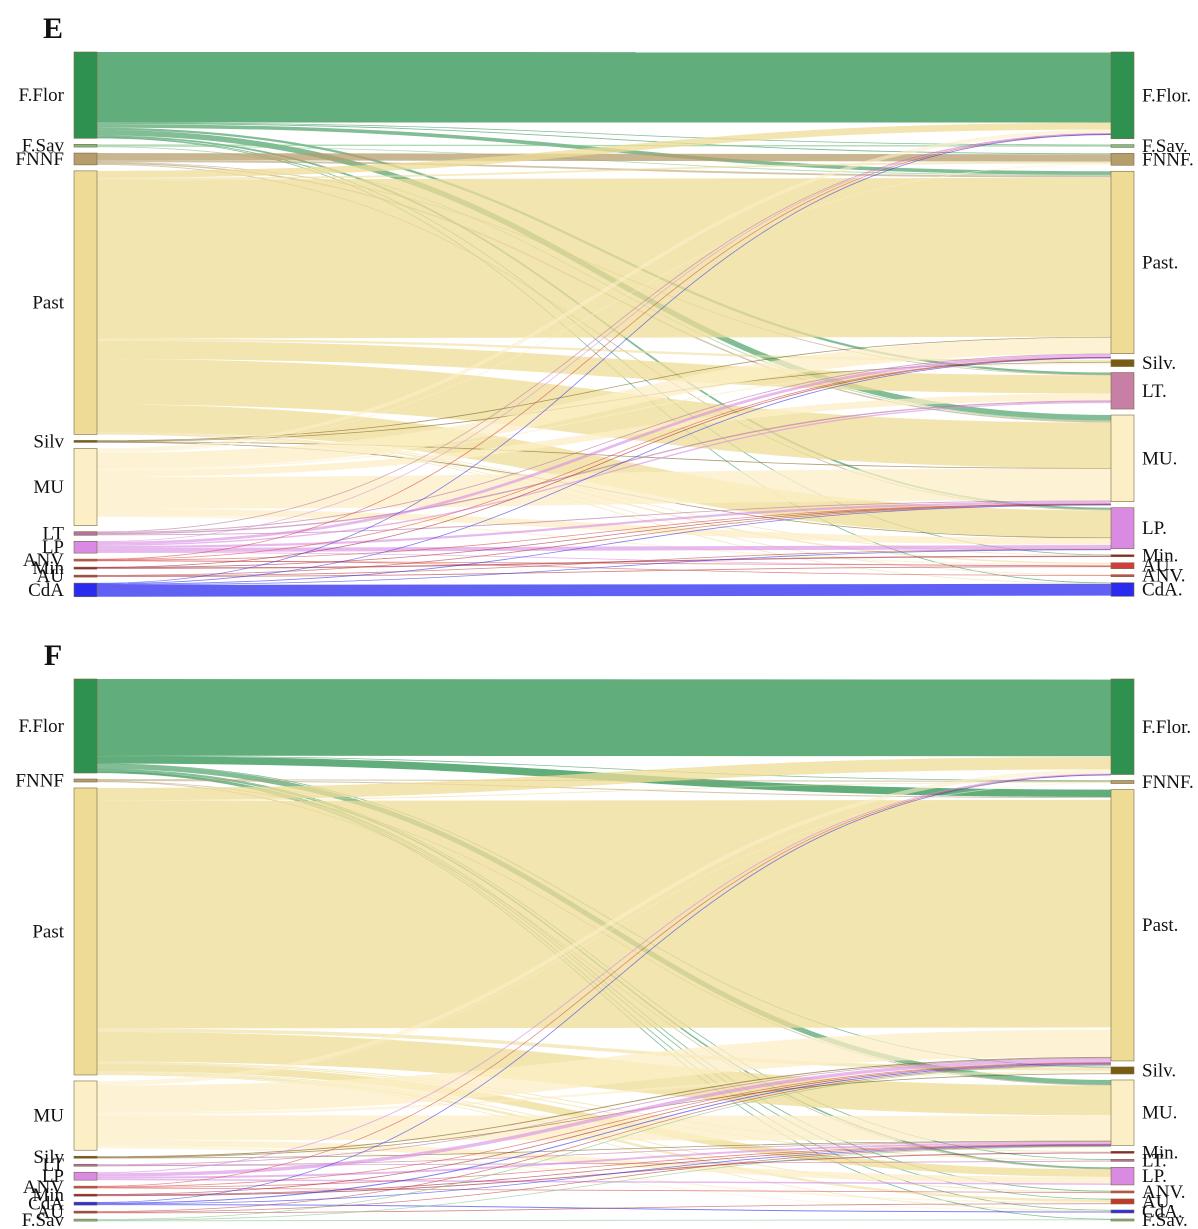 This screenshot has height=1229, width=1198. I want to click on left-node-min, so click(85, 1195).